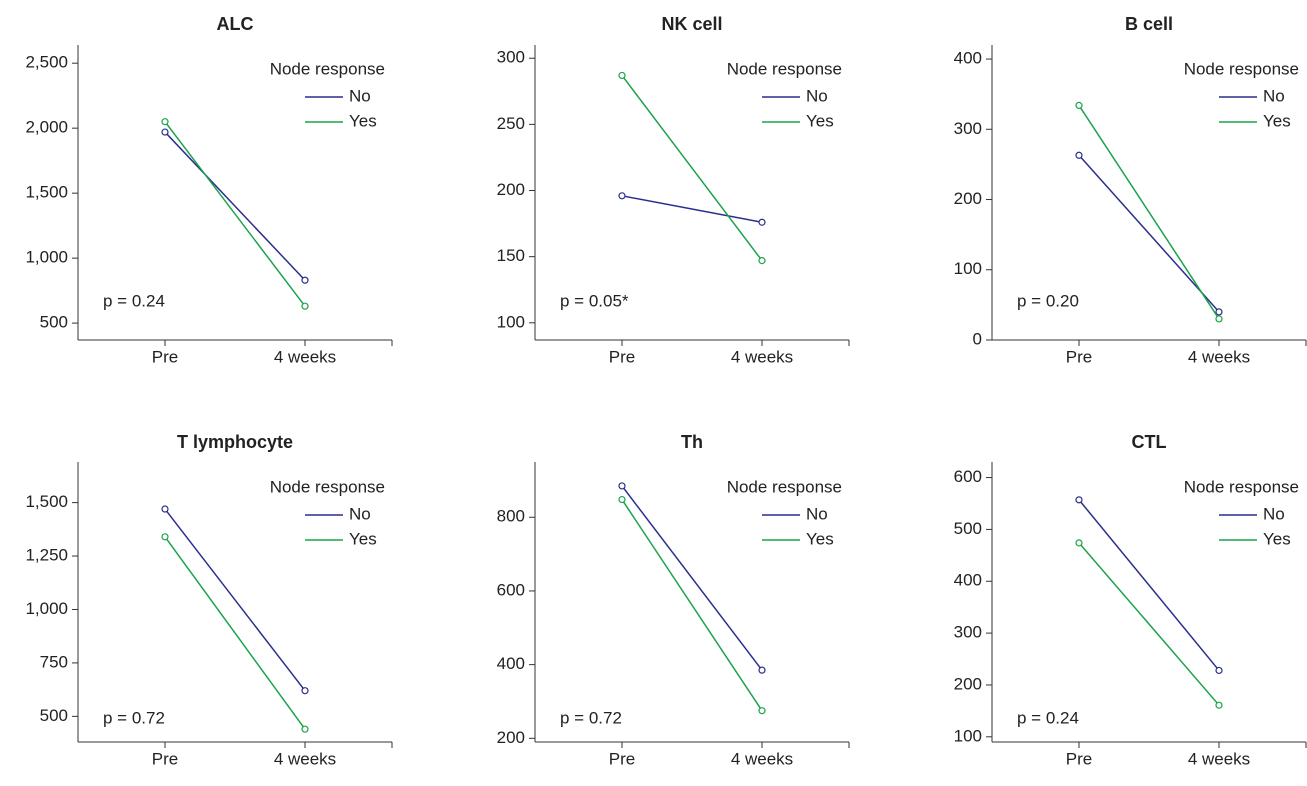  Describe the element at coordinates (235, 442) in the screenshot. I see `chart-title: T lymphocyte` at that location.